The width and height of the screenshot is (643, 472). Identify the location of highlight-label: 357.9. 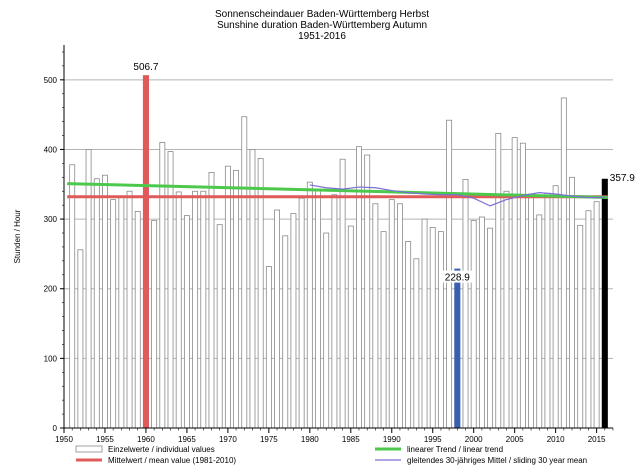
(622, 178).